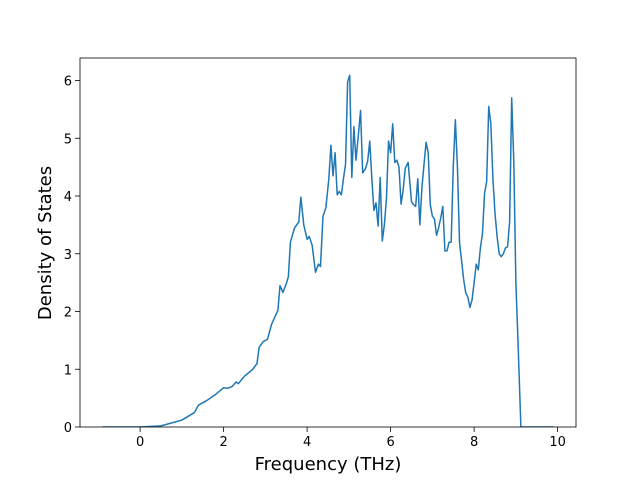 The width and height of the screenshot is (640, 480). I want to click on y-axis-label: Density of States, so click(45, 243).